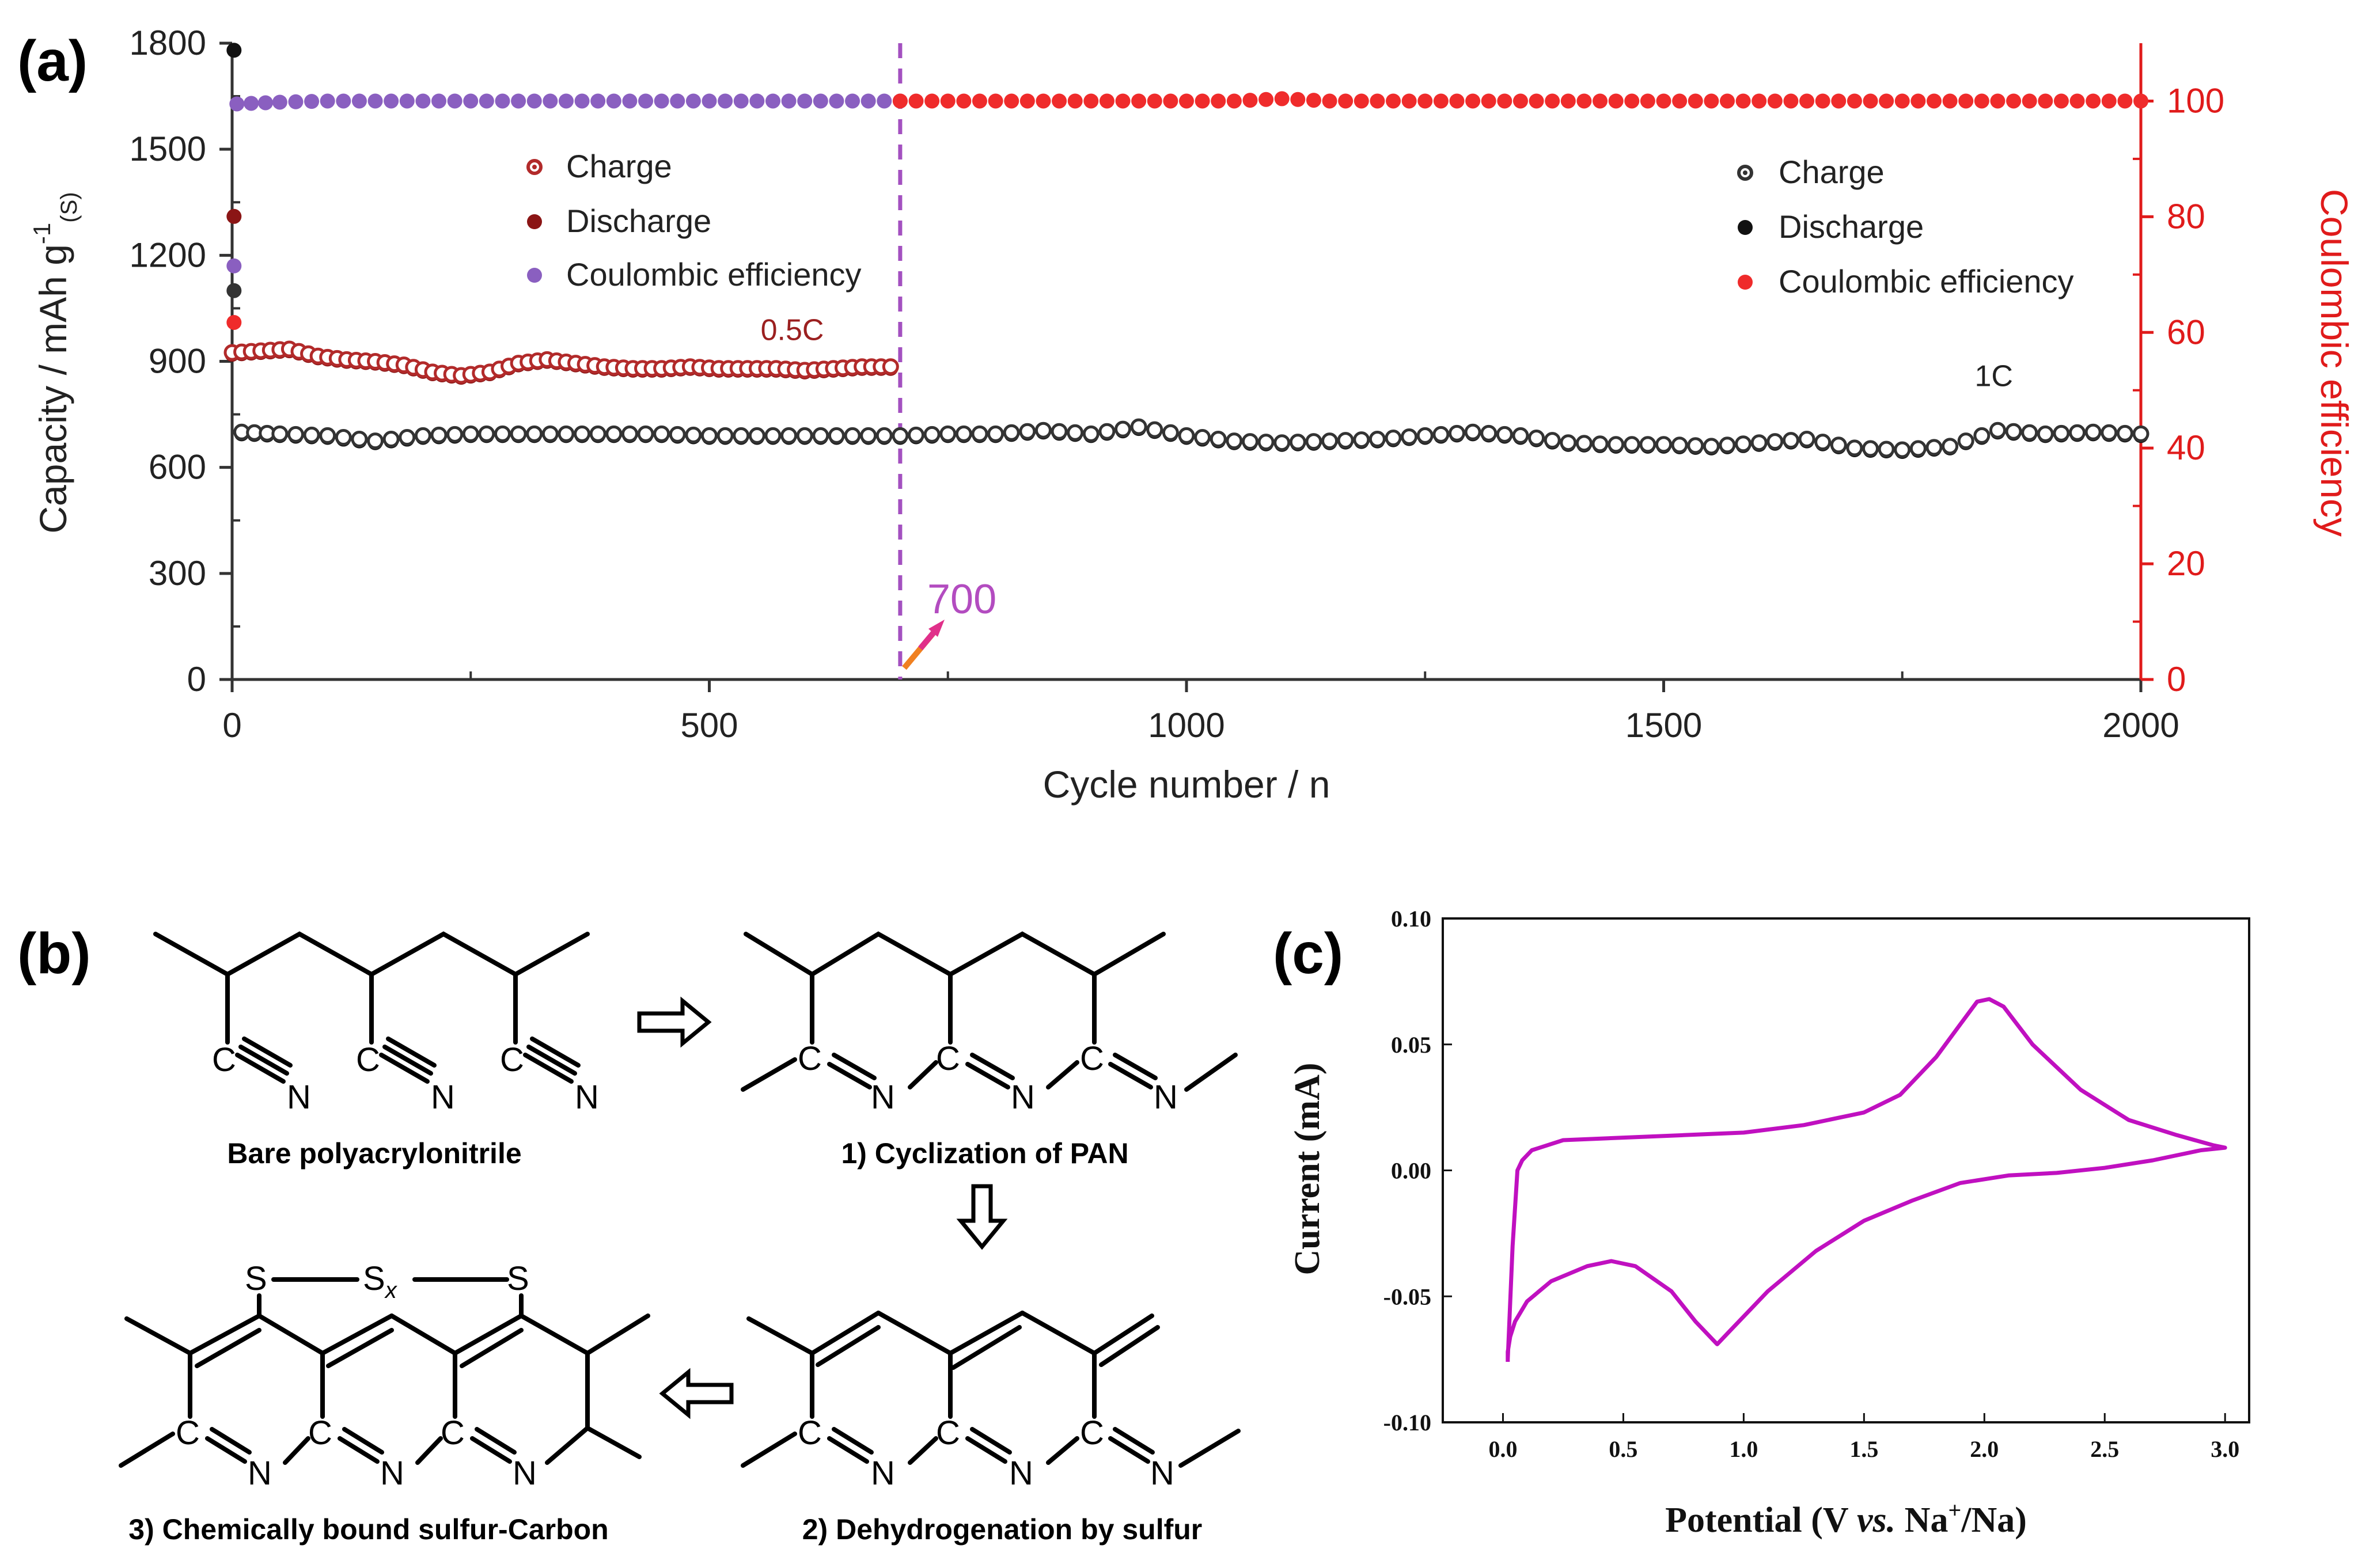  Describe the element at coordinates (177, 573) in the screenshot. I see `y-tick-label-left: 300` at that location.